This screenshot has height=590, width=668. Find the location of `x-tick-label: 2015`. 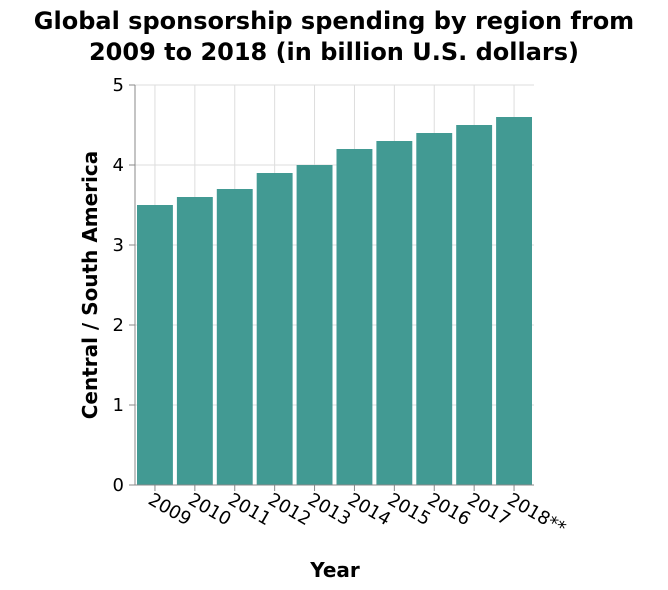

x-tick-label: 2015 is located at coordinates (409, 509).